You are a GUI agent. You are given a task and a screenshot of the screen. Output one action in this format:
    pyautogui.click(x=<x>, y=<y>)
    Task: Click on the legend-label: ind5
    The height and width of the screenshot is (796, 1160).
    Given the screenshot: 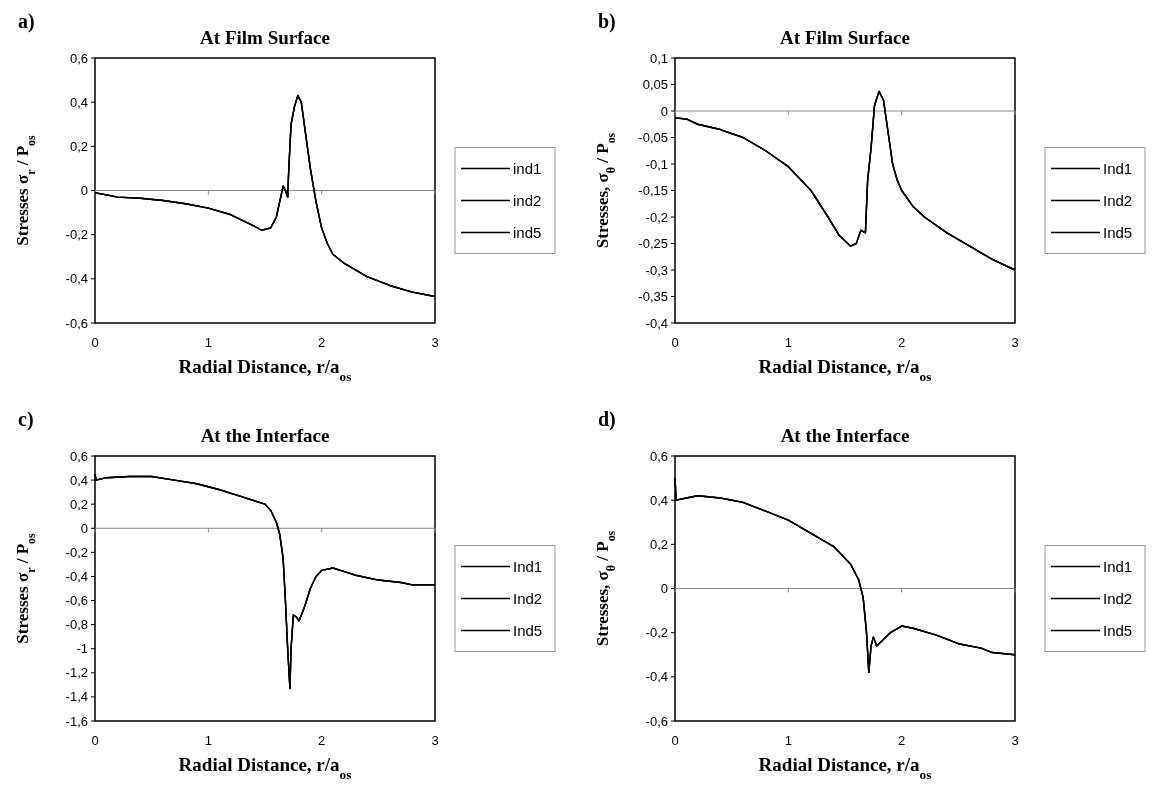 What is the action you would take?
    pyautogui.click(x=527, y=232)
    